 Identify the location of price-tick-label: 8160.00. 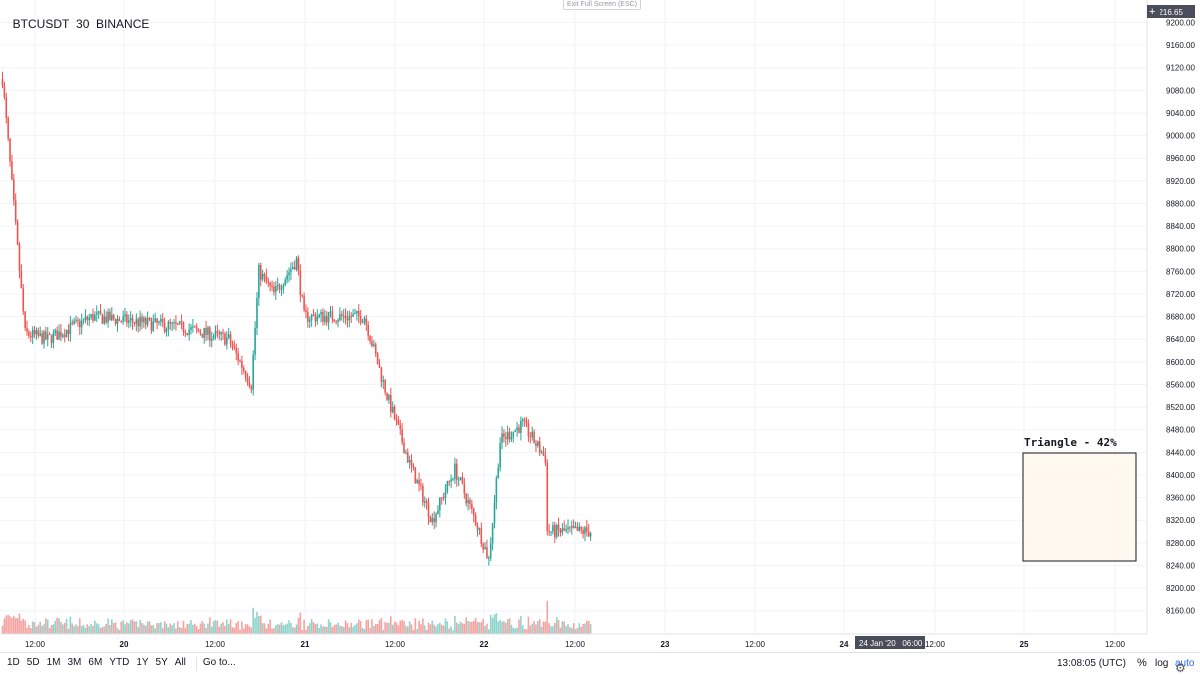
(1180, 611).